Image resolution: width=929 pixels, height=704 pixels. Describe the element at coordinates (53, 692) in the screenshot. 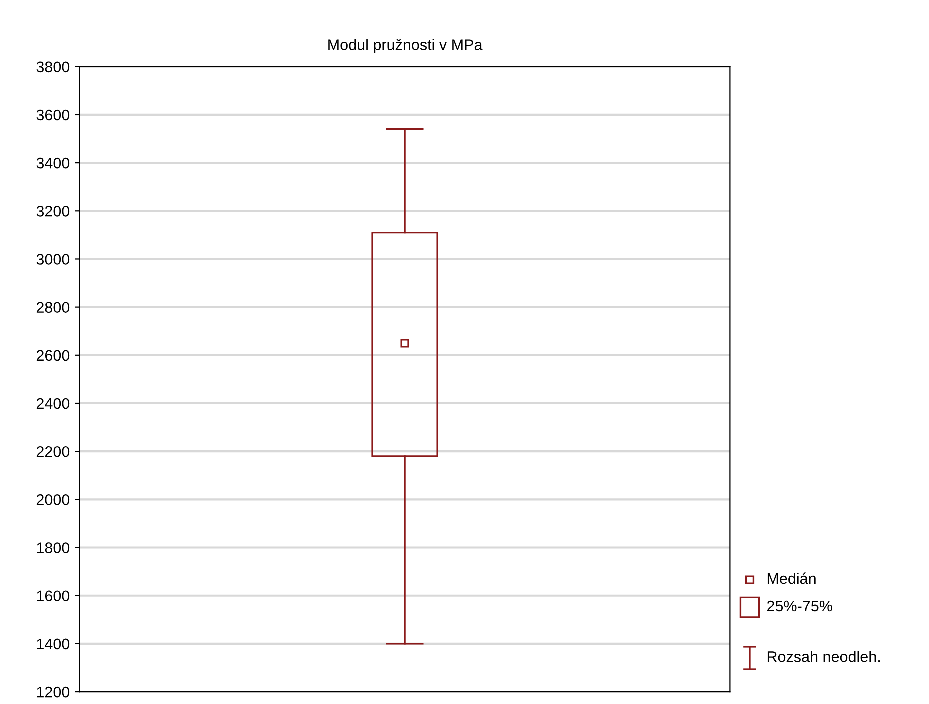

I see `y-tick-label: 1200` at that location.